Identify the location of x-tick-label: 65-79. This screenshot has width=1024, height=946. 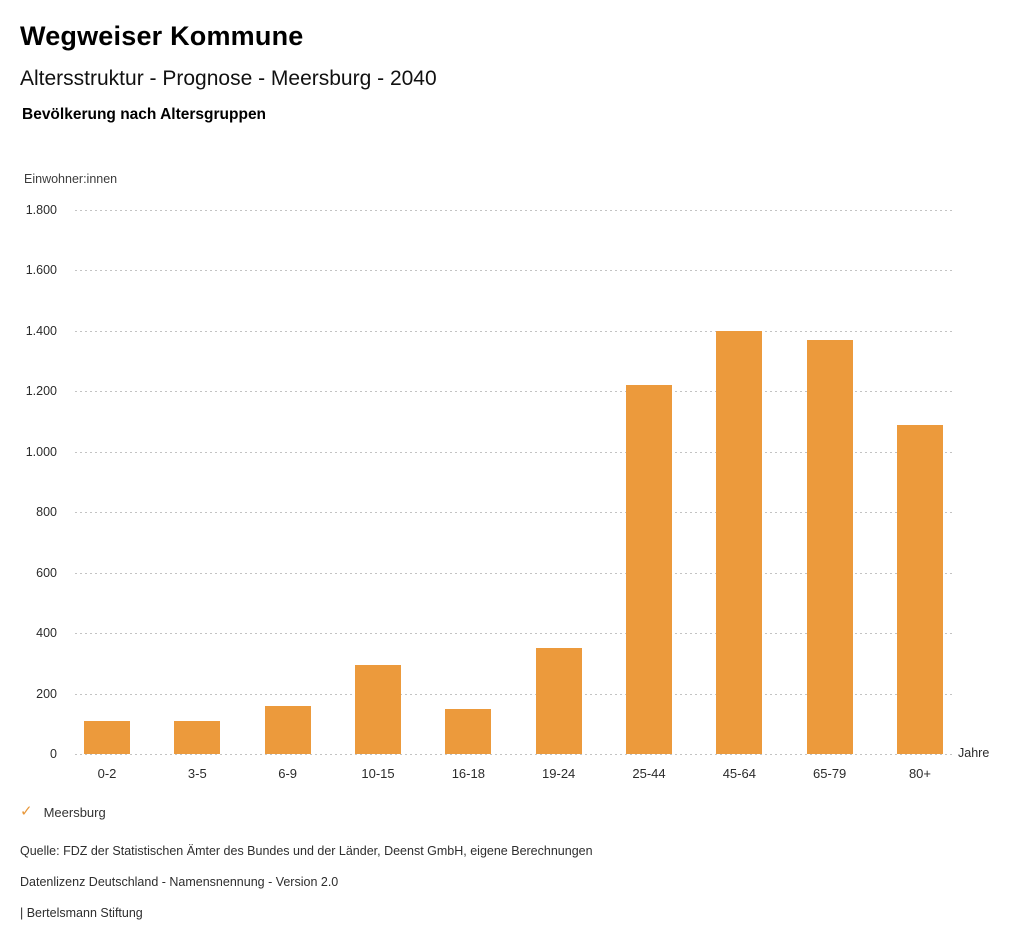
(830, 773).